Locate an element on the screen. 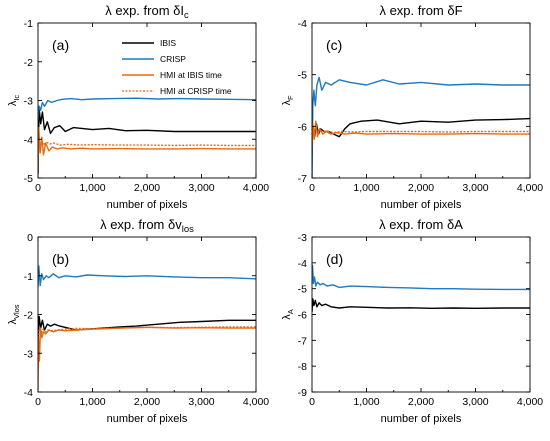  y-axis-title-sub: A is located at coordinates (290, 311).